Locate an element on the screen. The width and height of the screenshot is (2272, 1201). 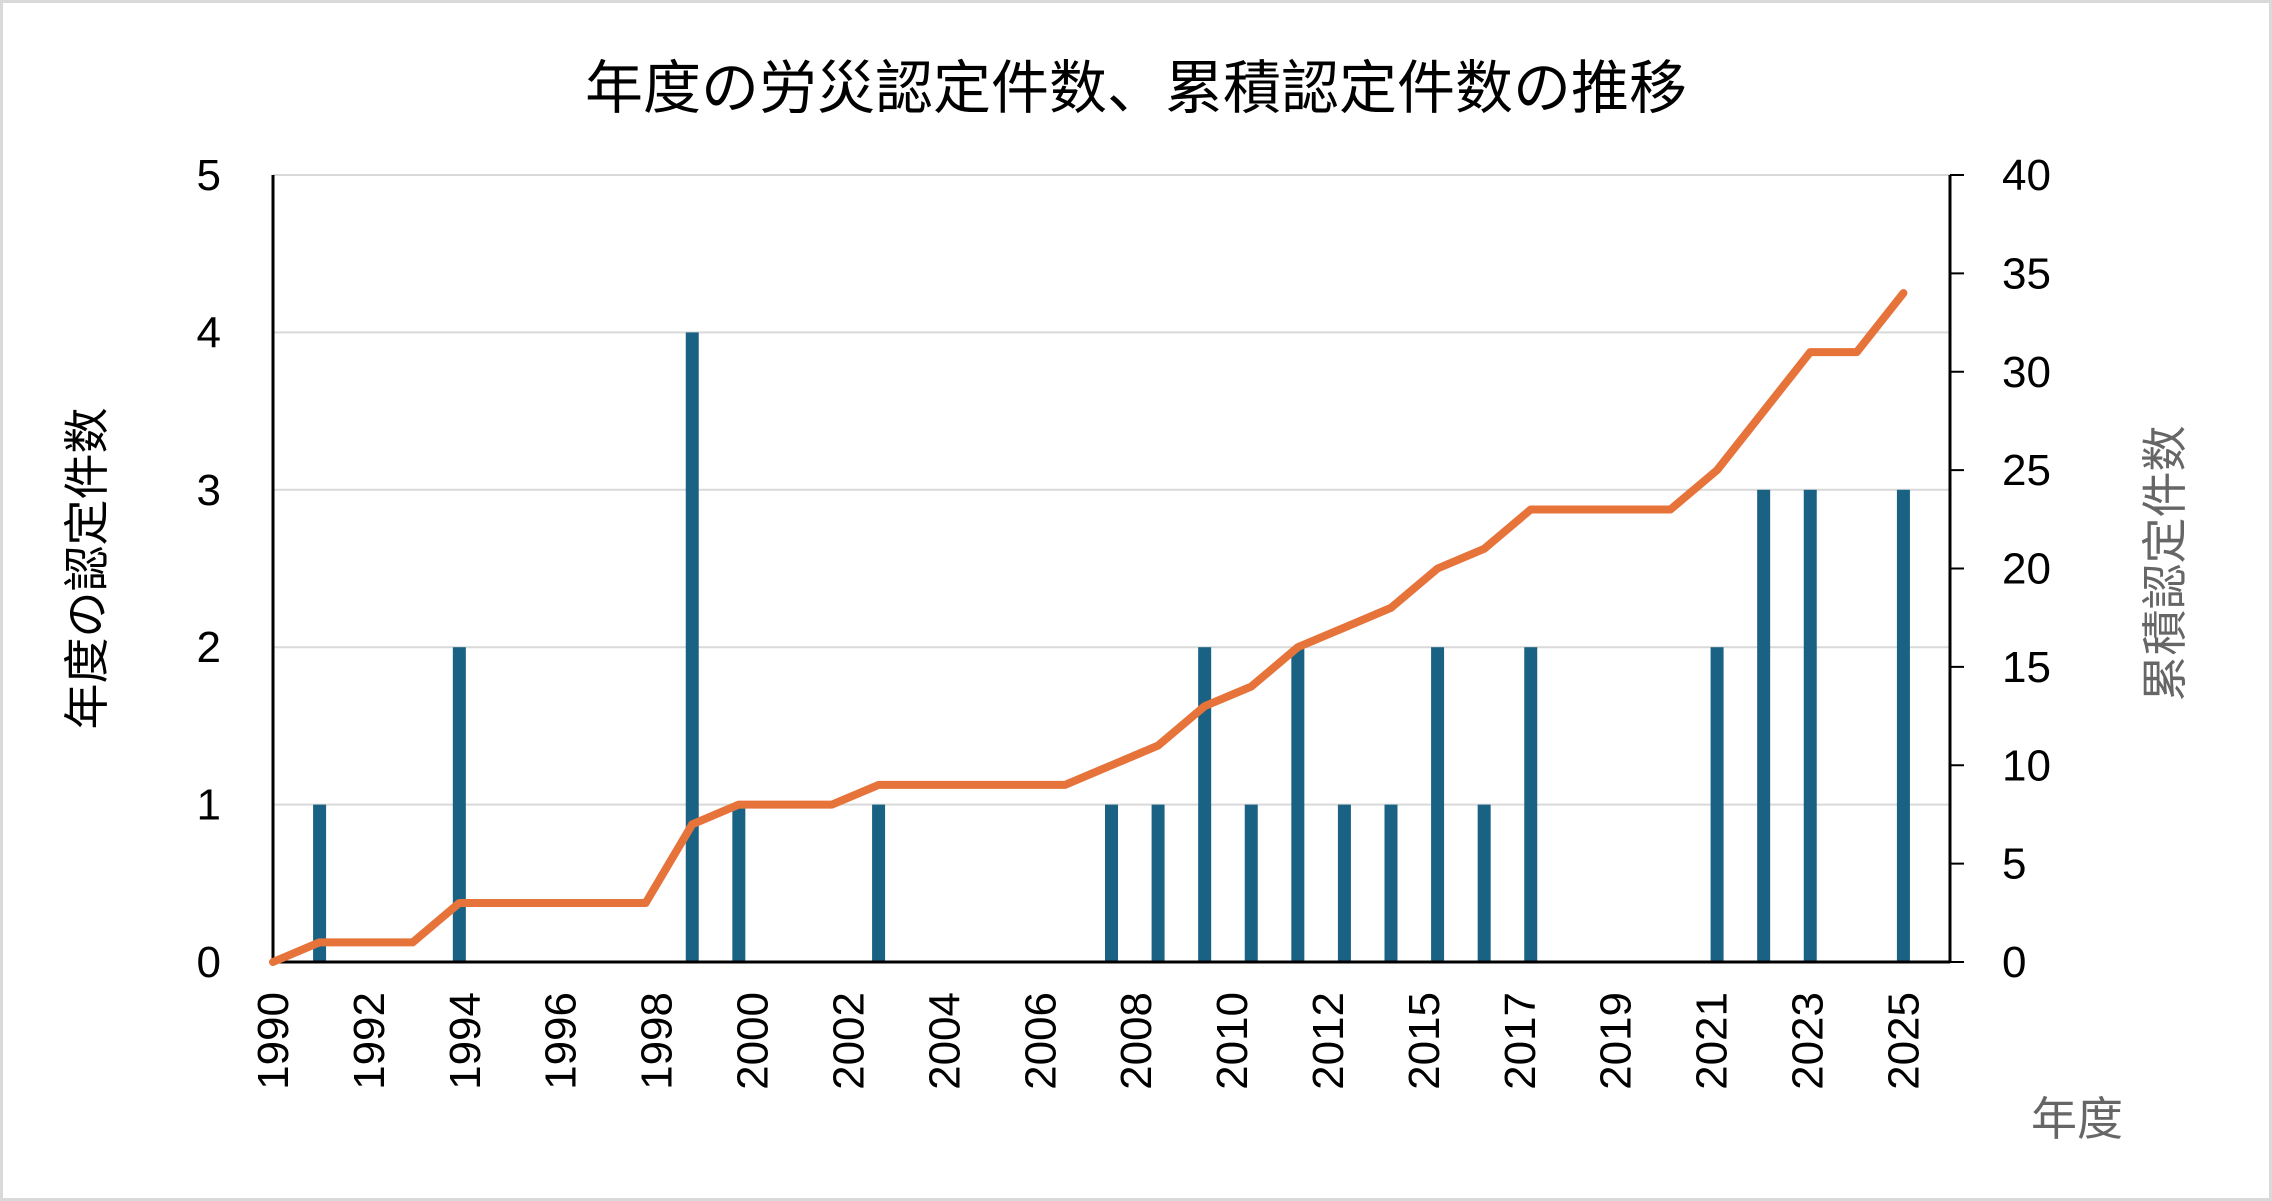
y2-tick-label: 5 is located at coordinates (2014, 864).